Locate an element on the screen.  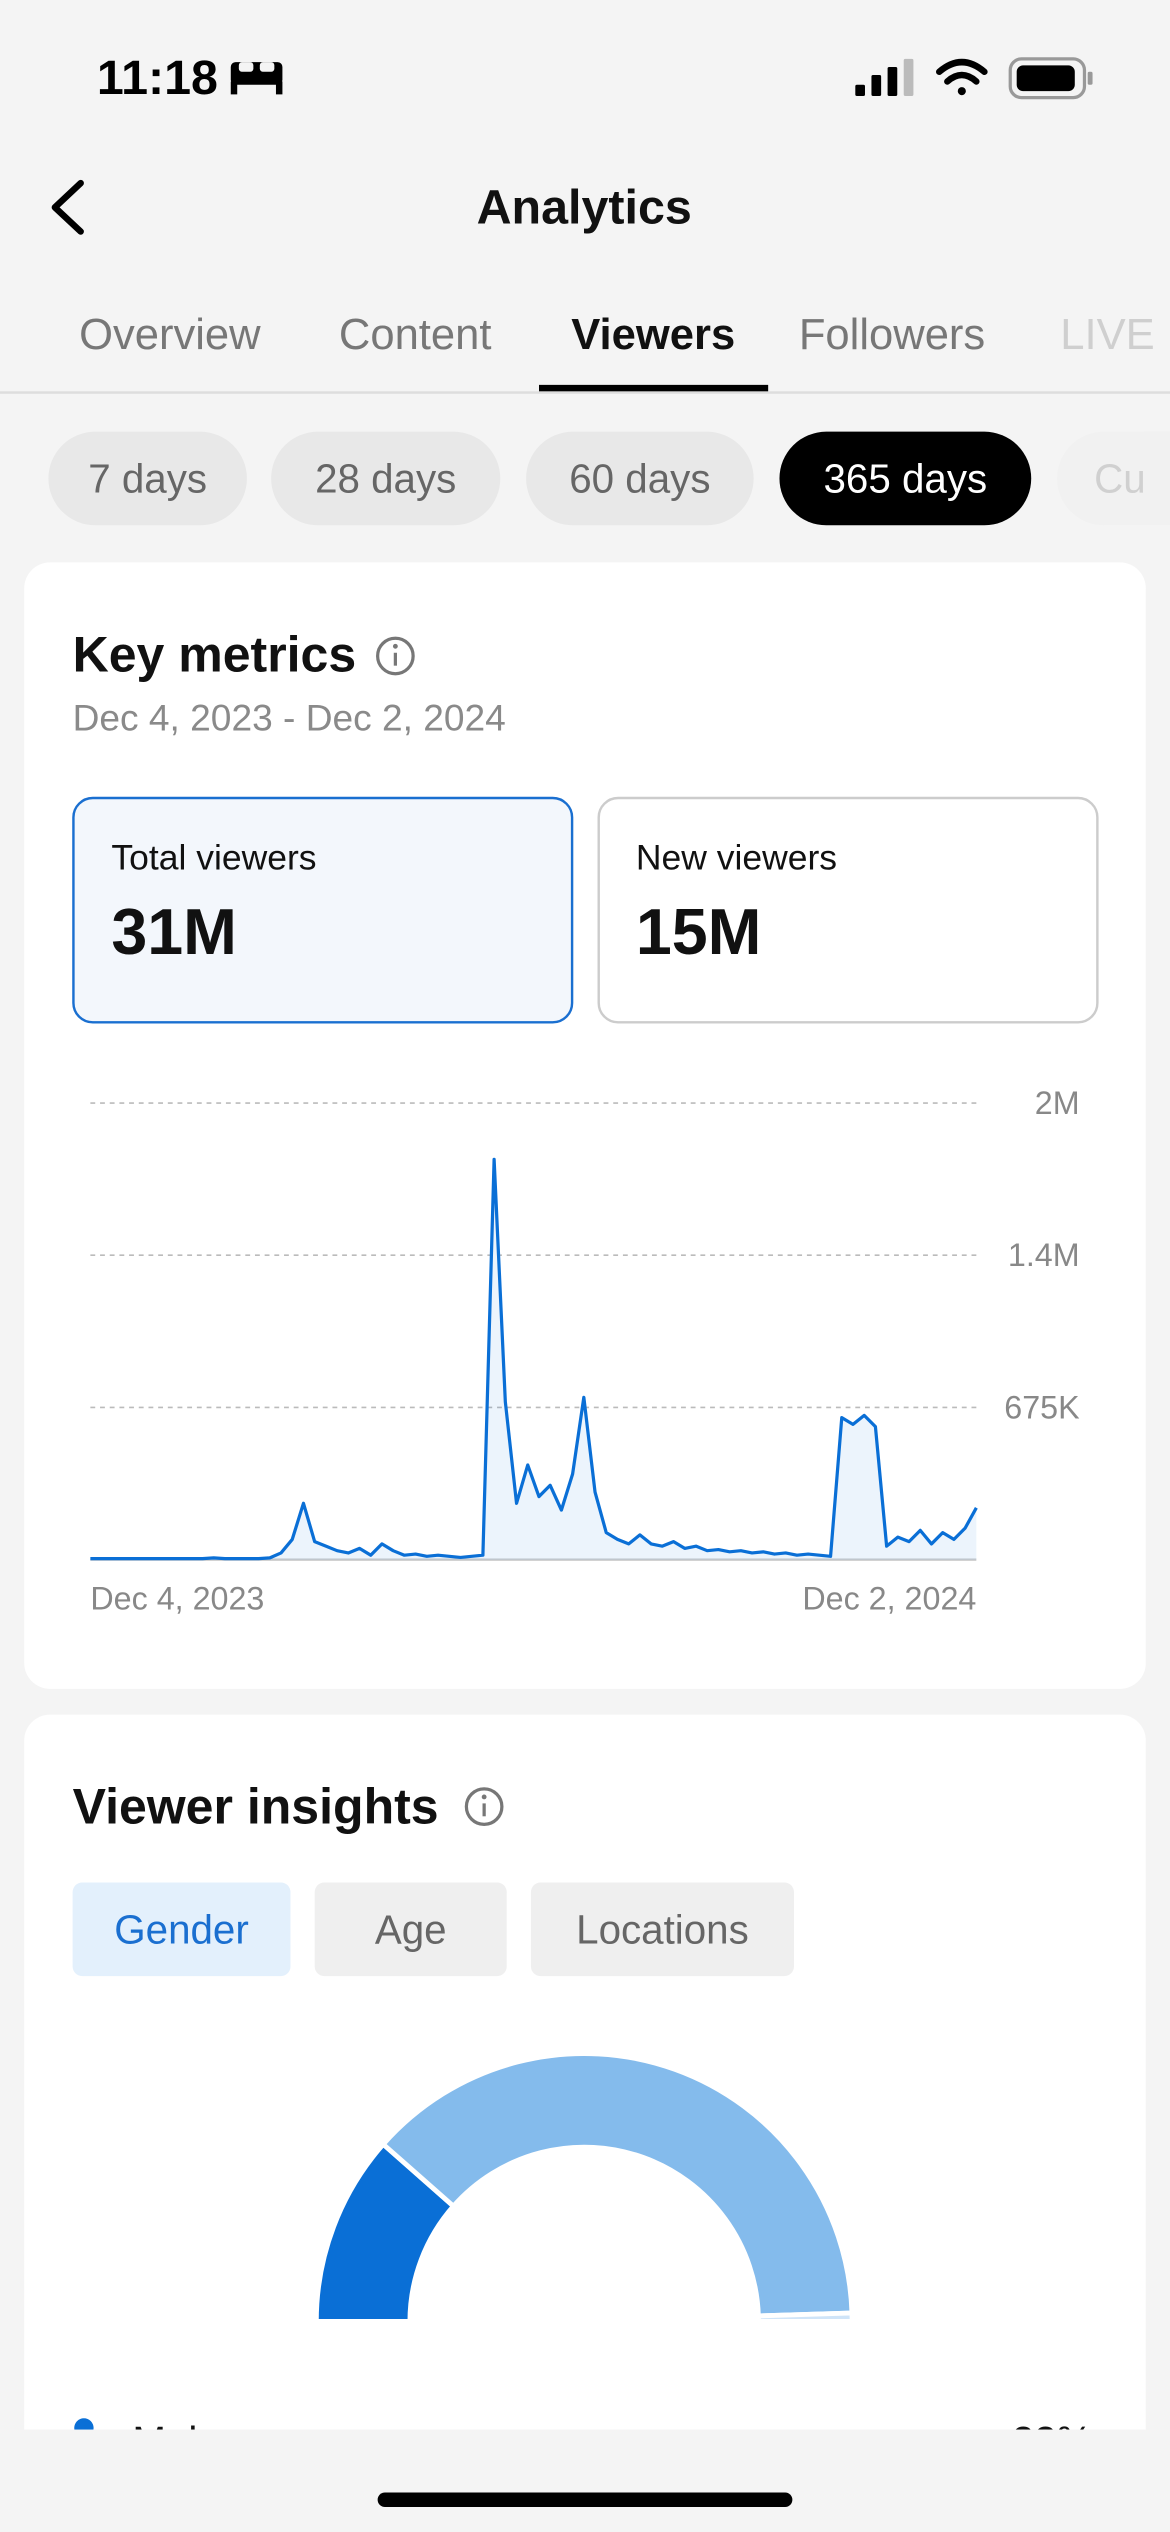
battery-icon is located at coordinates (1050, 78).